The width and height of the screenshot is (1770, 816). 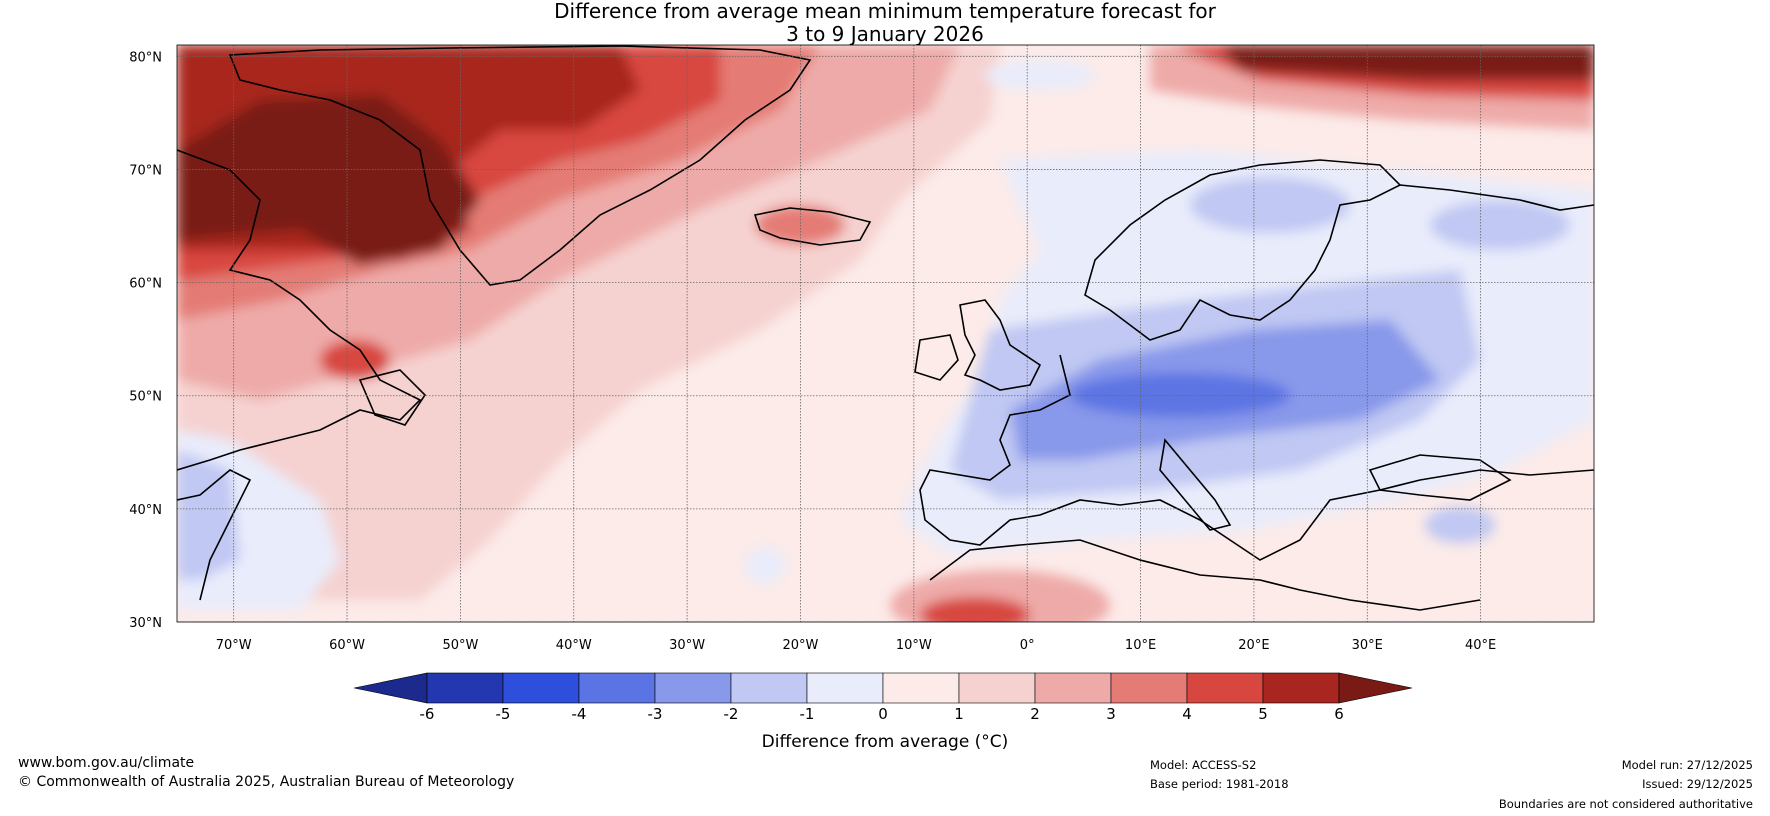 I want to click on latitude-label: 60°N, so click(x=145, y=284).